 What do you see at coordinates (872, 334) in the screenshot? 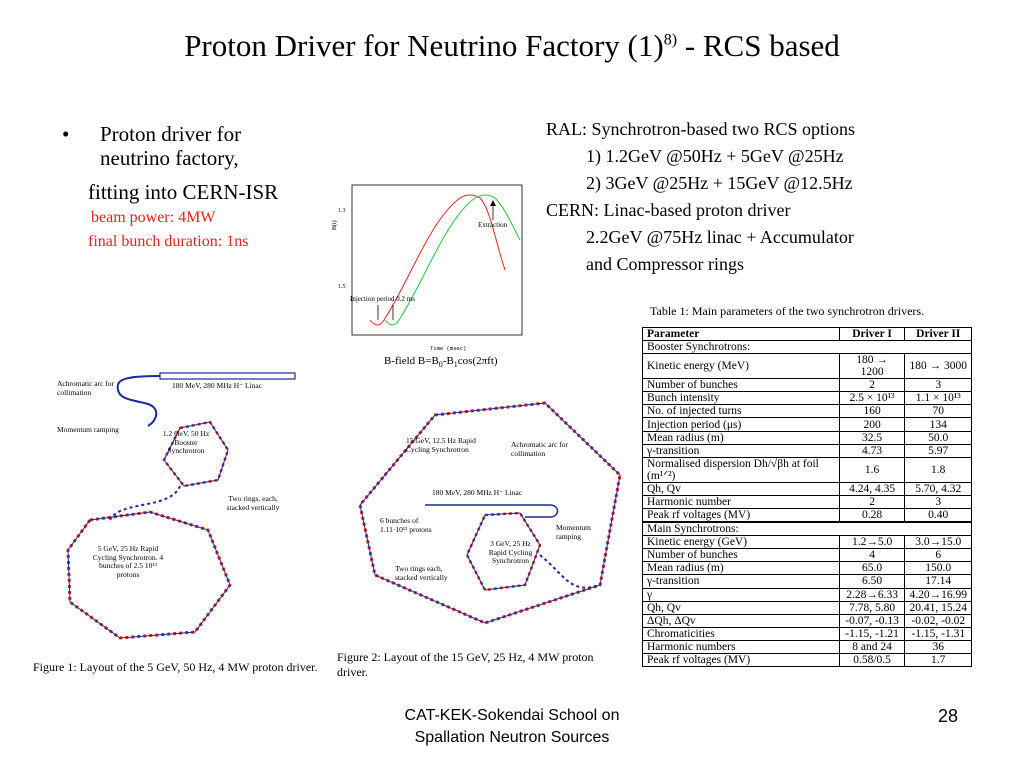
I see `th-driver-1: Driver I` at bounding box center [872, 334].